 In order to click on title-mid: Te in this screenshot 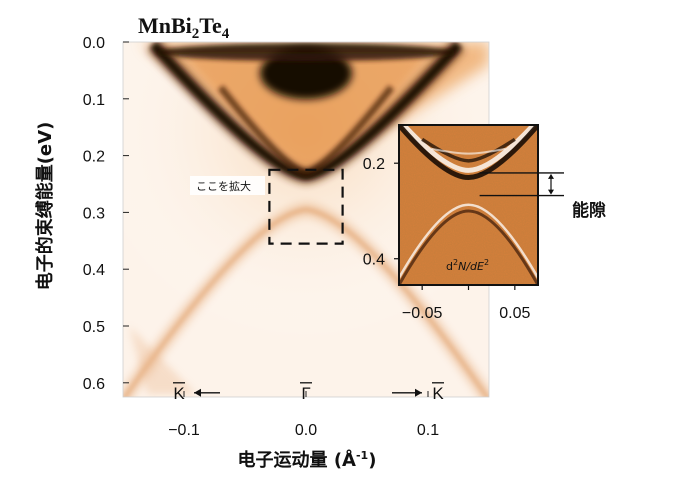, I will do `click(210, 25)`.